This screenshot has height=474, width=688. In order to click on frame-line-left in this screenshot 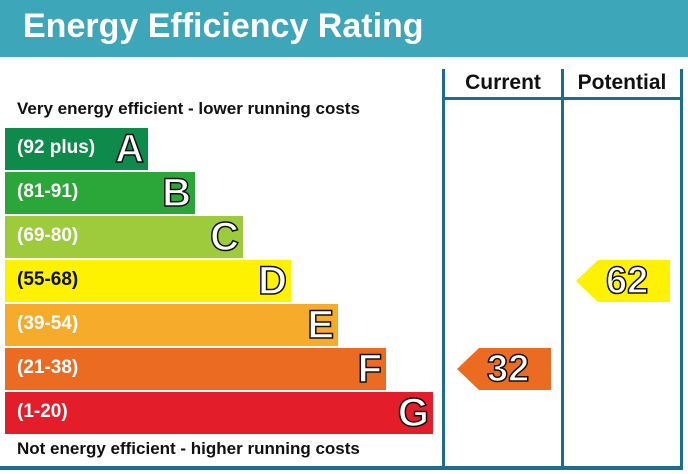, I will do `click(443, 269)`.